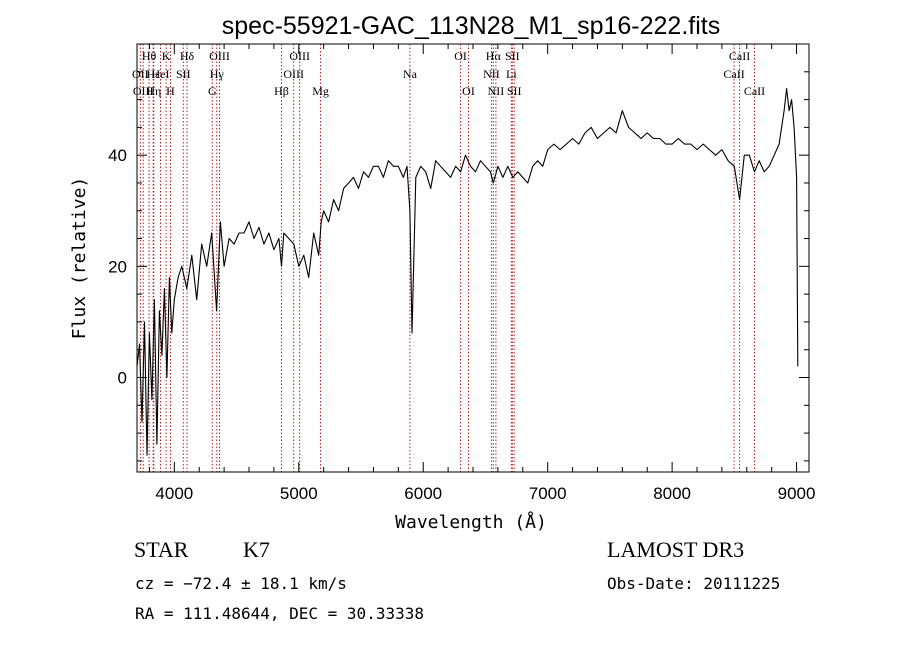 This screenshot has width=900, height=649. What do you see at coordinates (79, 258) in the screenshot?
I see `y-axis-label: Flux (relative)` at bounding box center [79, 258].